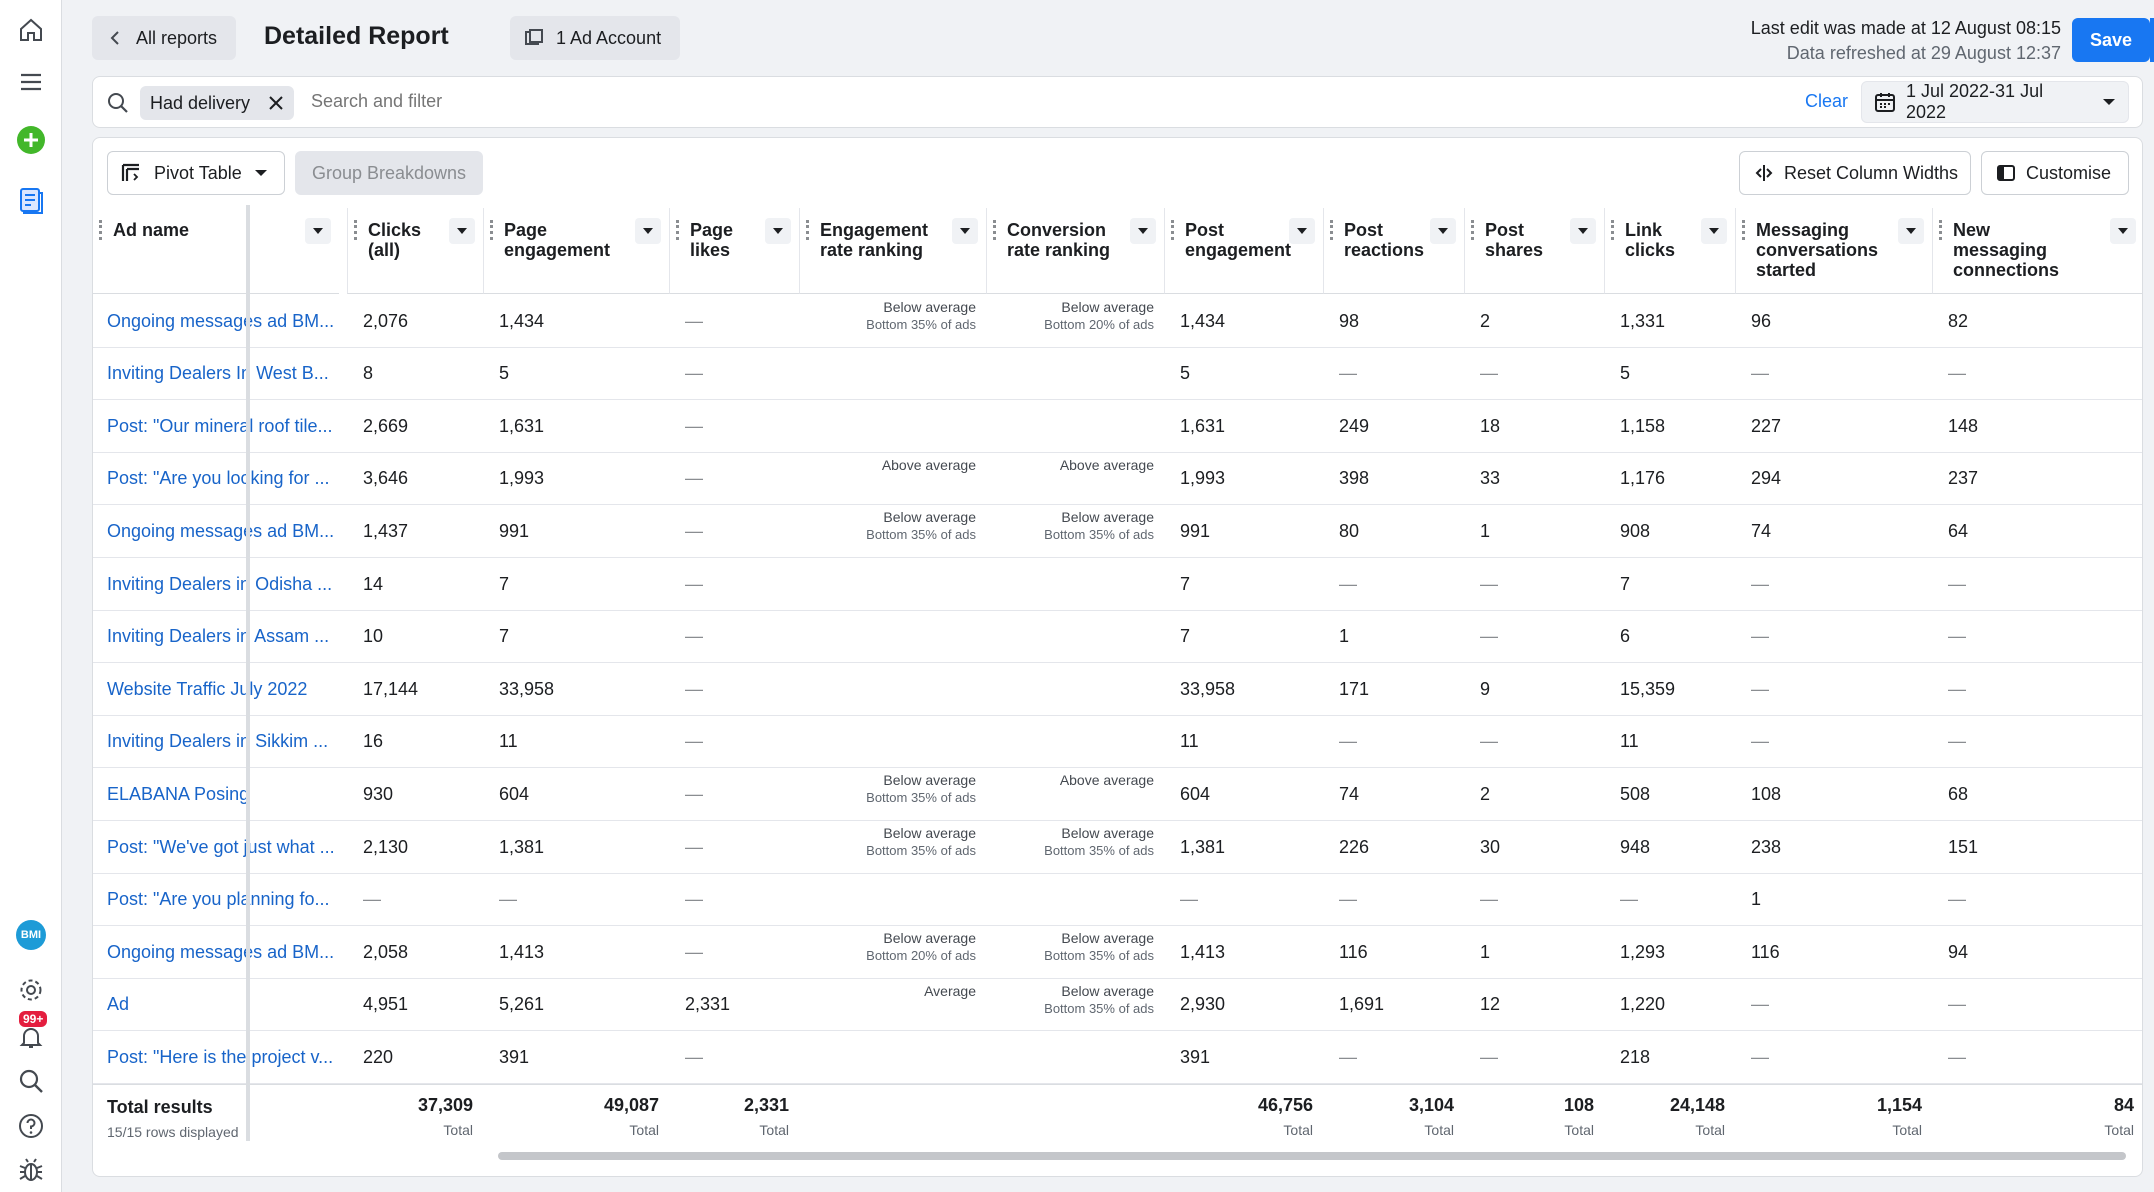  What do you see at coordinates (389, 173) in the screenshot?
I see `group-breakdowns-button: Group Breakdowns` at bounding box center [389, 173].